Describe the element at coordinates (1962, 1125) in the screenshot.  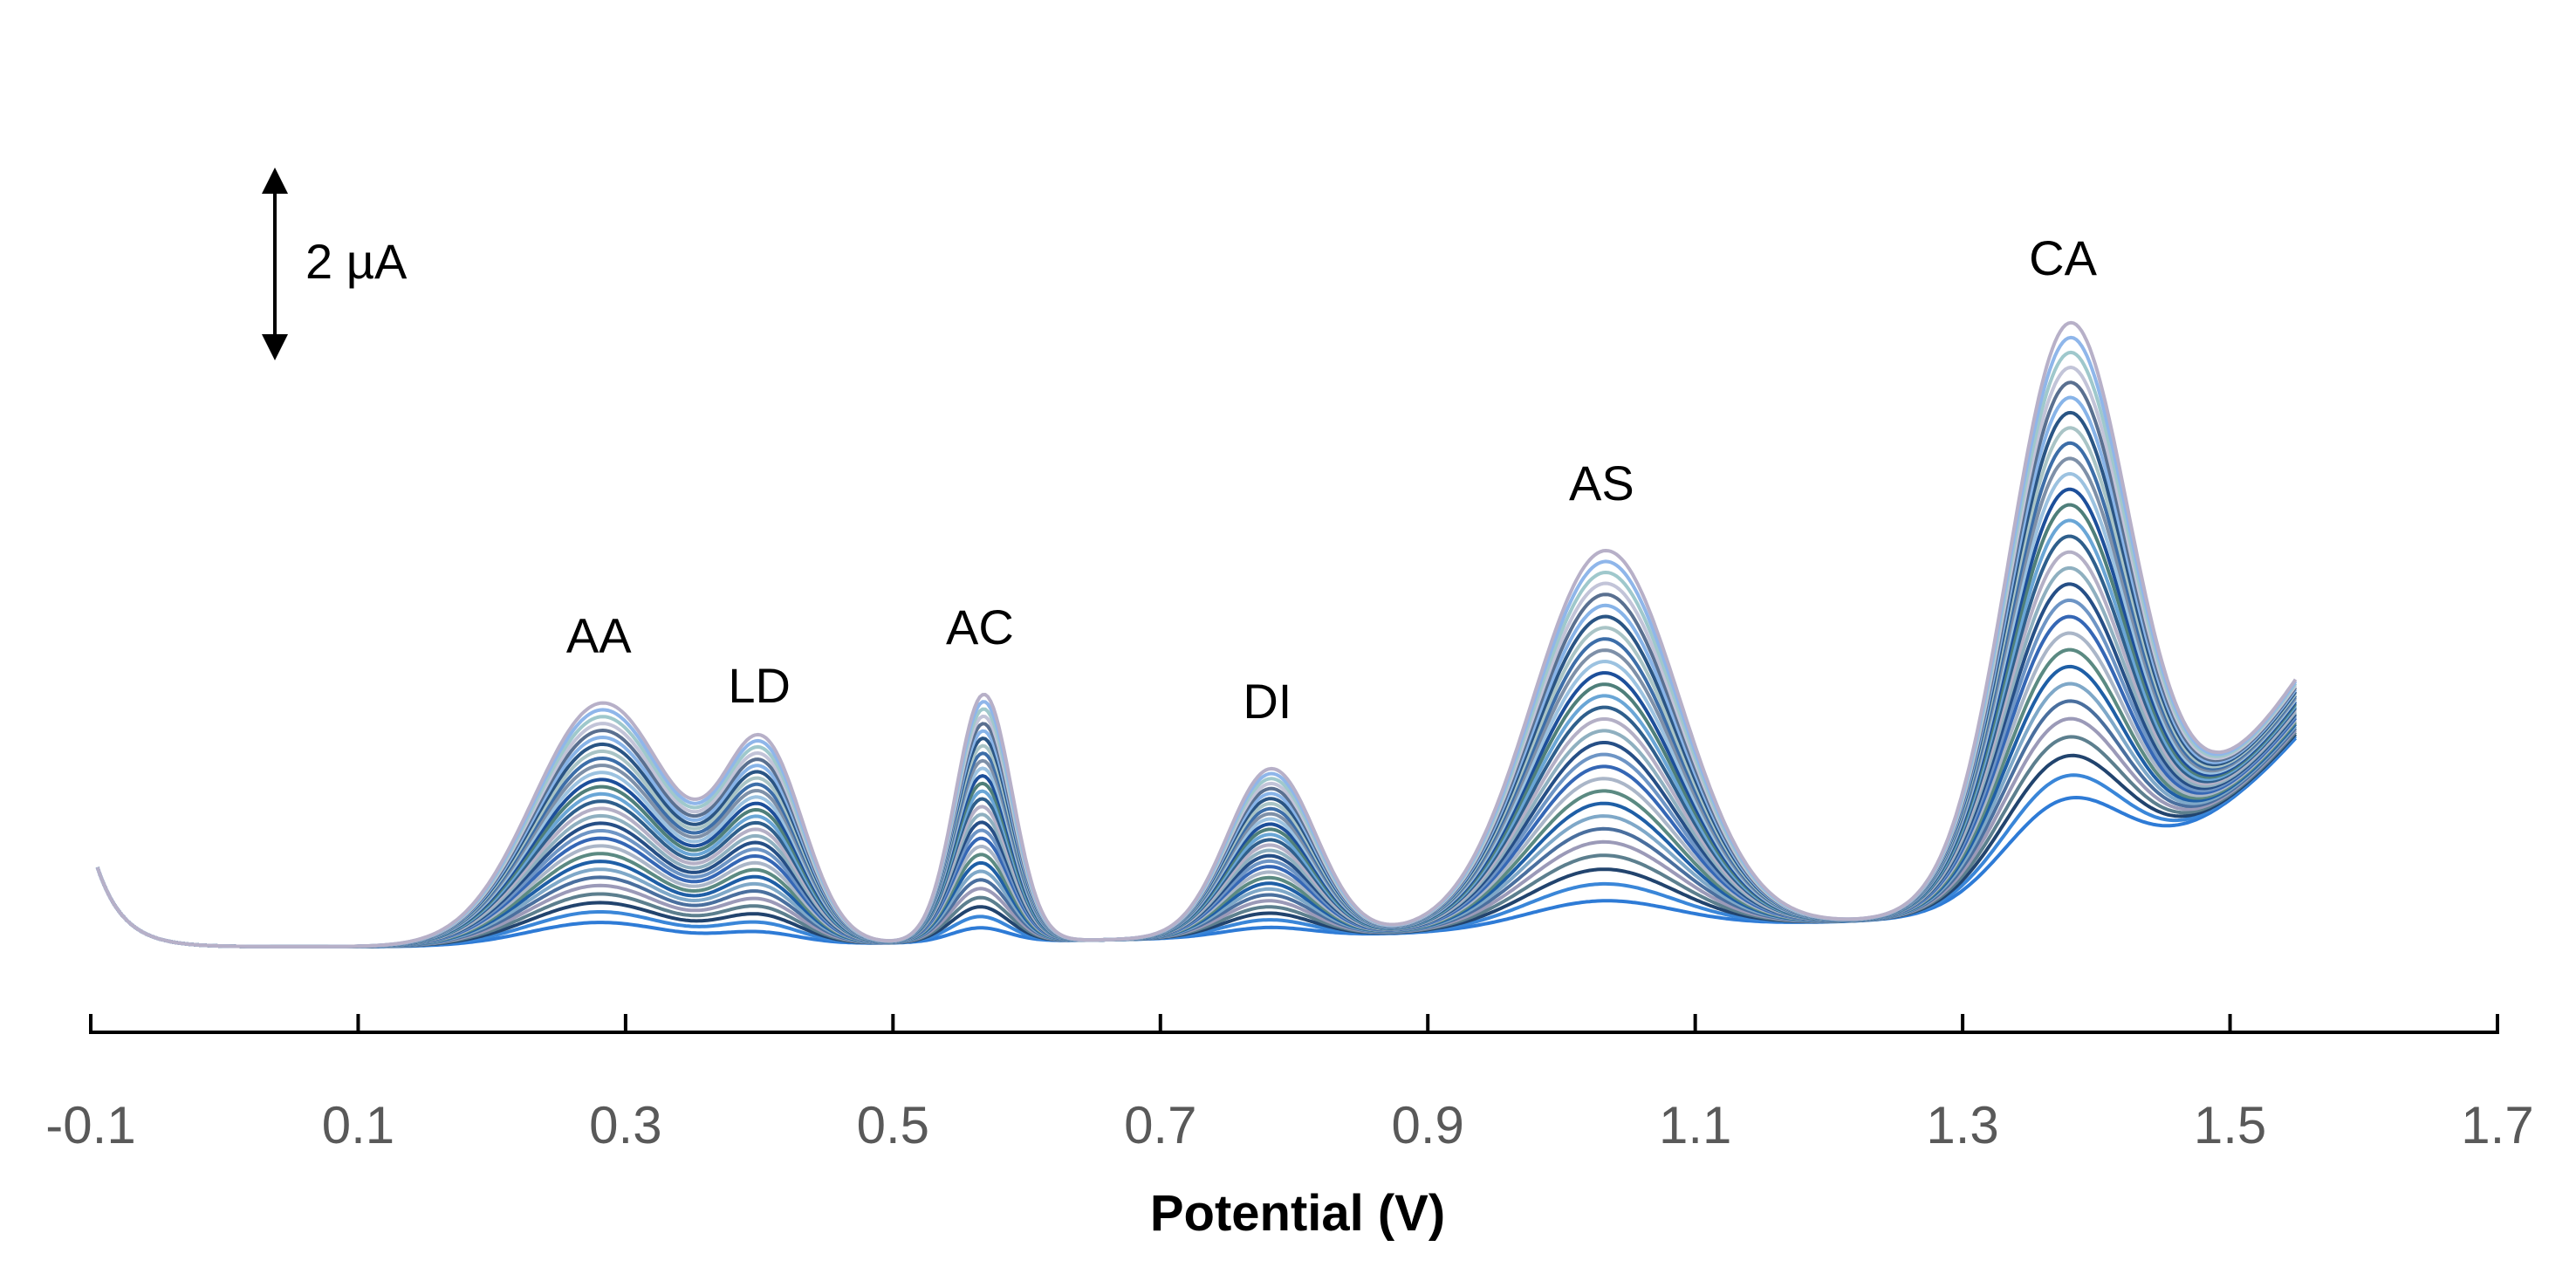
I see `x-tick-label: 1.3` at that location.